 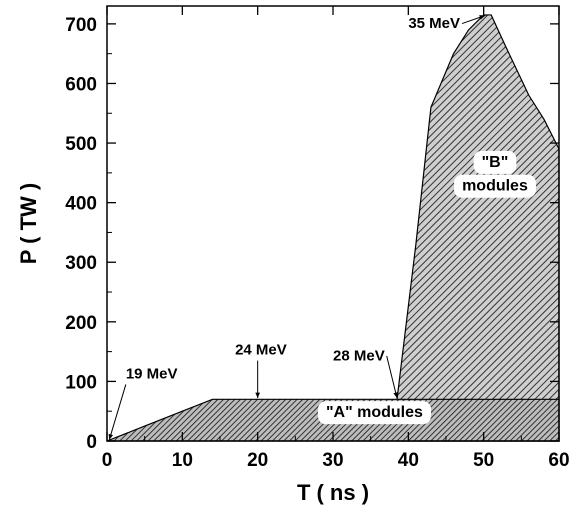 I want to click on energy-annotation: 35 MeV, so click(x=447, y=23).